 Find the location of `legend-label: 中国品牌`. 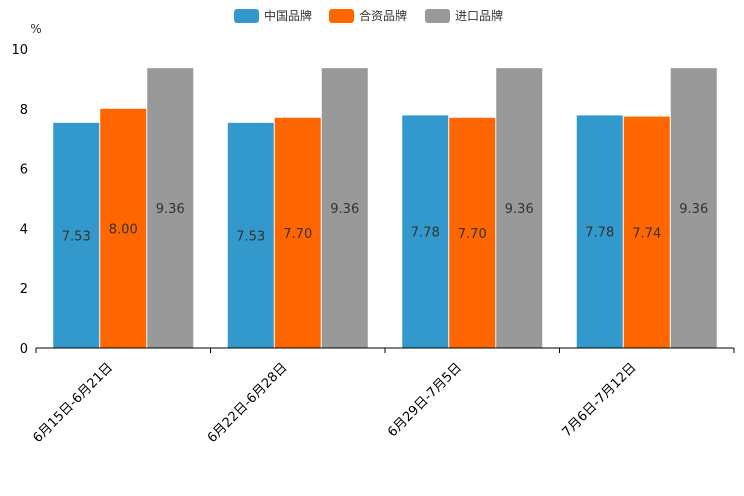

legend-label: 中国品牌 is located at coordinates (288, 15).